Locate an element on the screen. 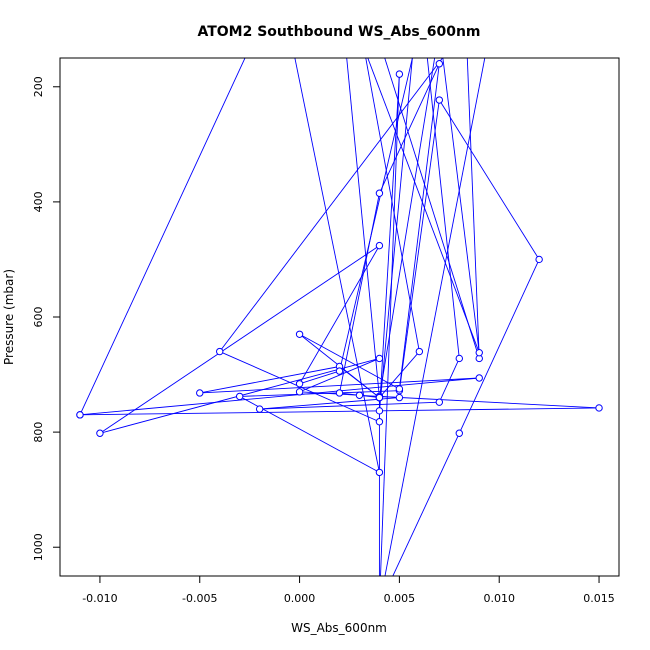 The width and height of the screenshot is (650, 650). x-tick-label: 0.000 is located at coordinates (300, 598).